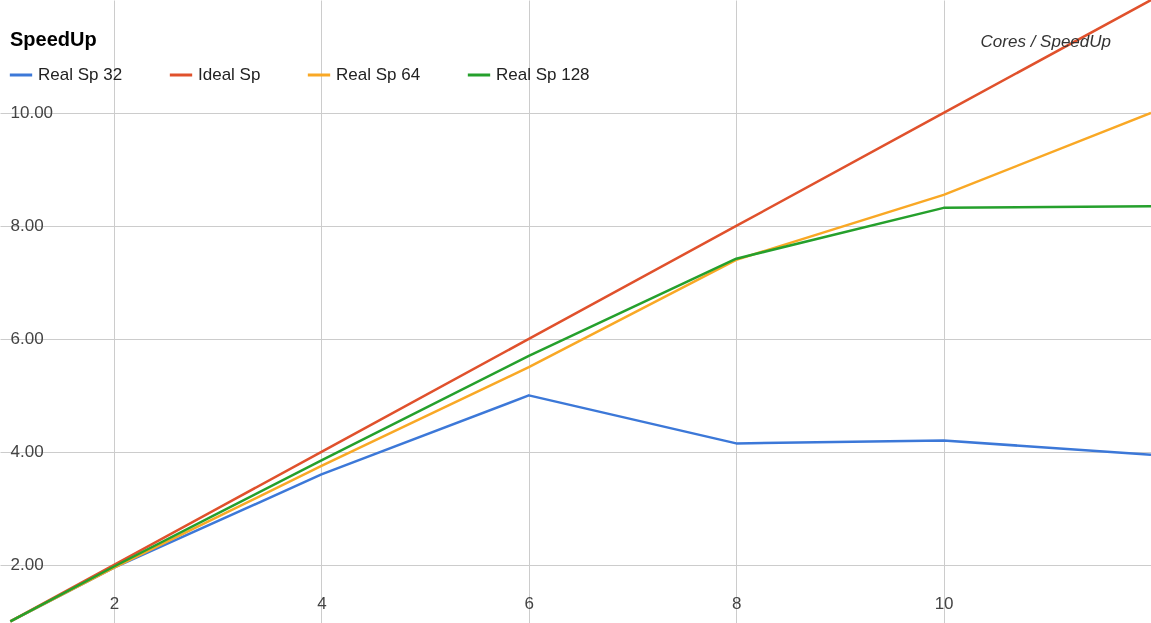 Image resolution: width=1151 pixels, height=623 pixels. I want to click on legend-label: Real Sp 64, so click(378, 74).